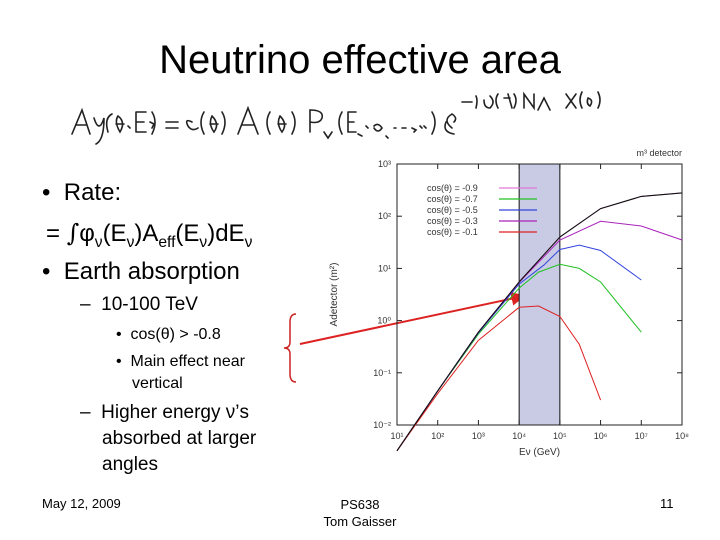 This screenshot has height=540, width=720. Describe the element at coordinates (92, 192) in the screenshot. I see `bullet-rate-label: Rate:` at that location.